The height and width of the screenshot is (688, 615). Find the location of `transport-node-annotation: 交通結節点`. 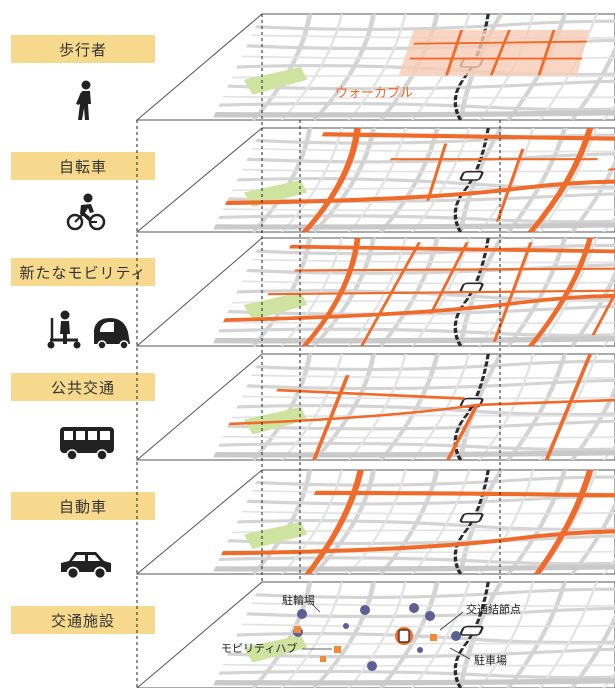

transport-node-annotation: 交通結節点 is located at coordinates (493, 609).